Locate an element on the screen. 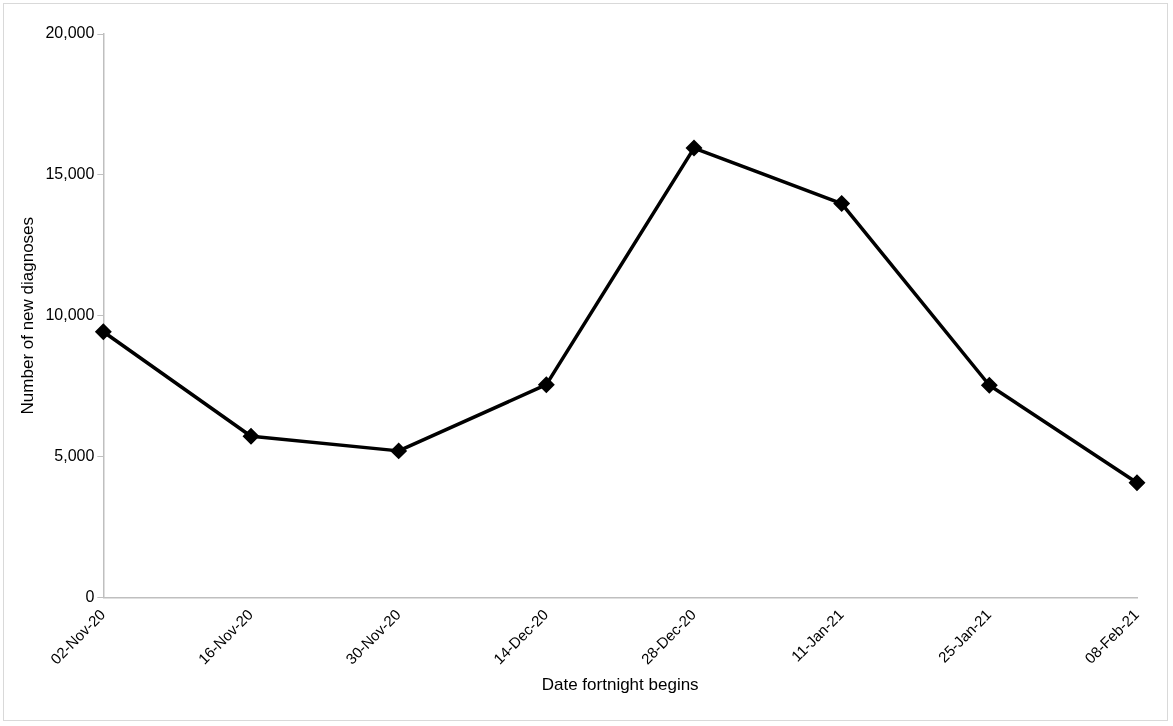  x-axis-title: Date fortnight begins is located at coordinates (620, 685).